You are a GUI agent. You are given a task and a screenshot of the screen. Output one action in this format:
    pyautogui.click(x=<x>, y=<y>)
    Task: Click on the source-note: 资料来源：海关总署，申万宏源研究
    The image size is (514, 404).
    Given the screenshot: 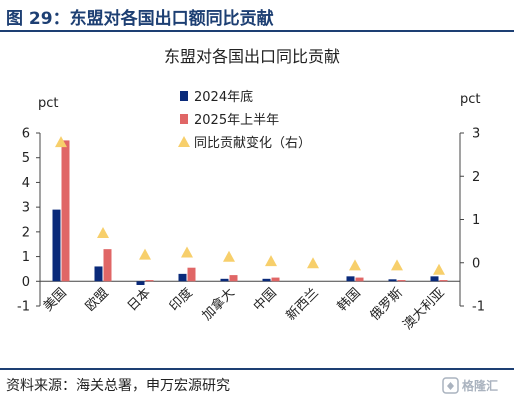 What is the action you would take?
    pyautogui.click(x=118, y=386)
    